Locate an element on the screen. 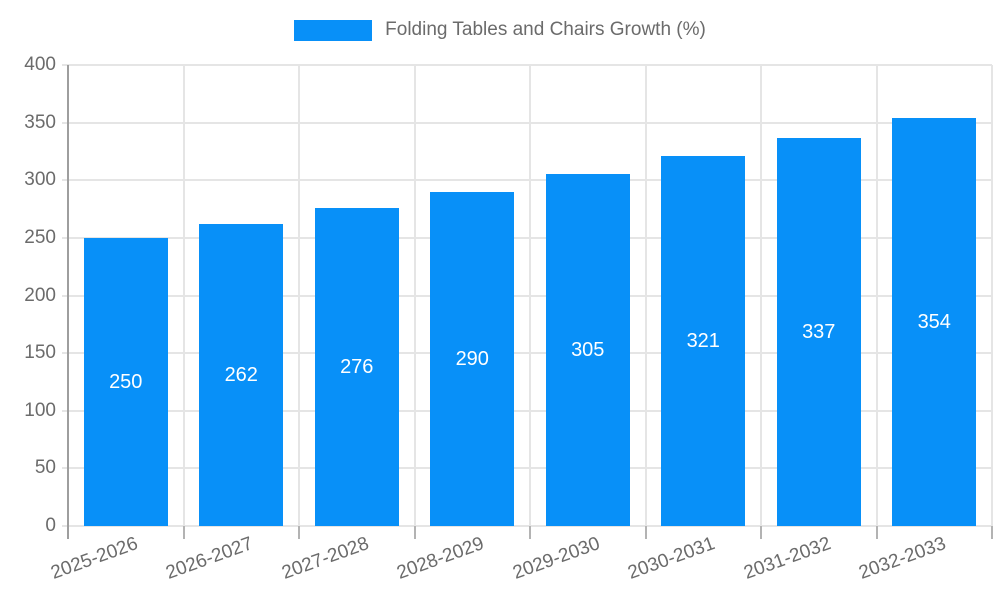  bar-value-label: 305 is located at coordinates (588, 350).